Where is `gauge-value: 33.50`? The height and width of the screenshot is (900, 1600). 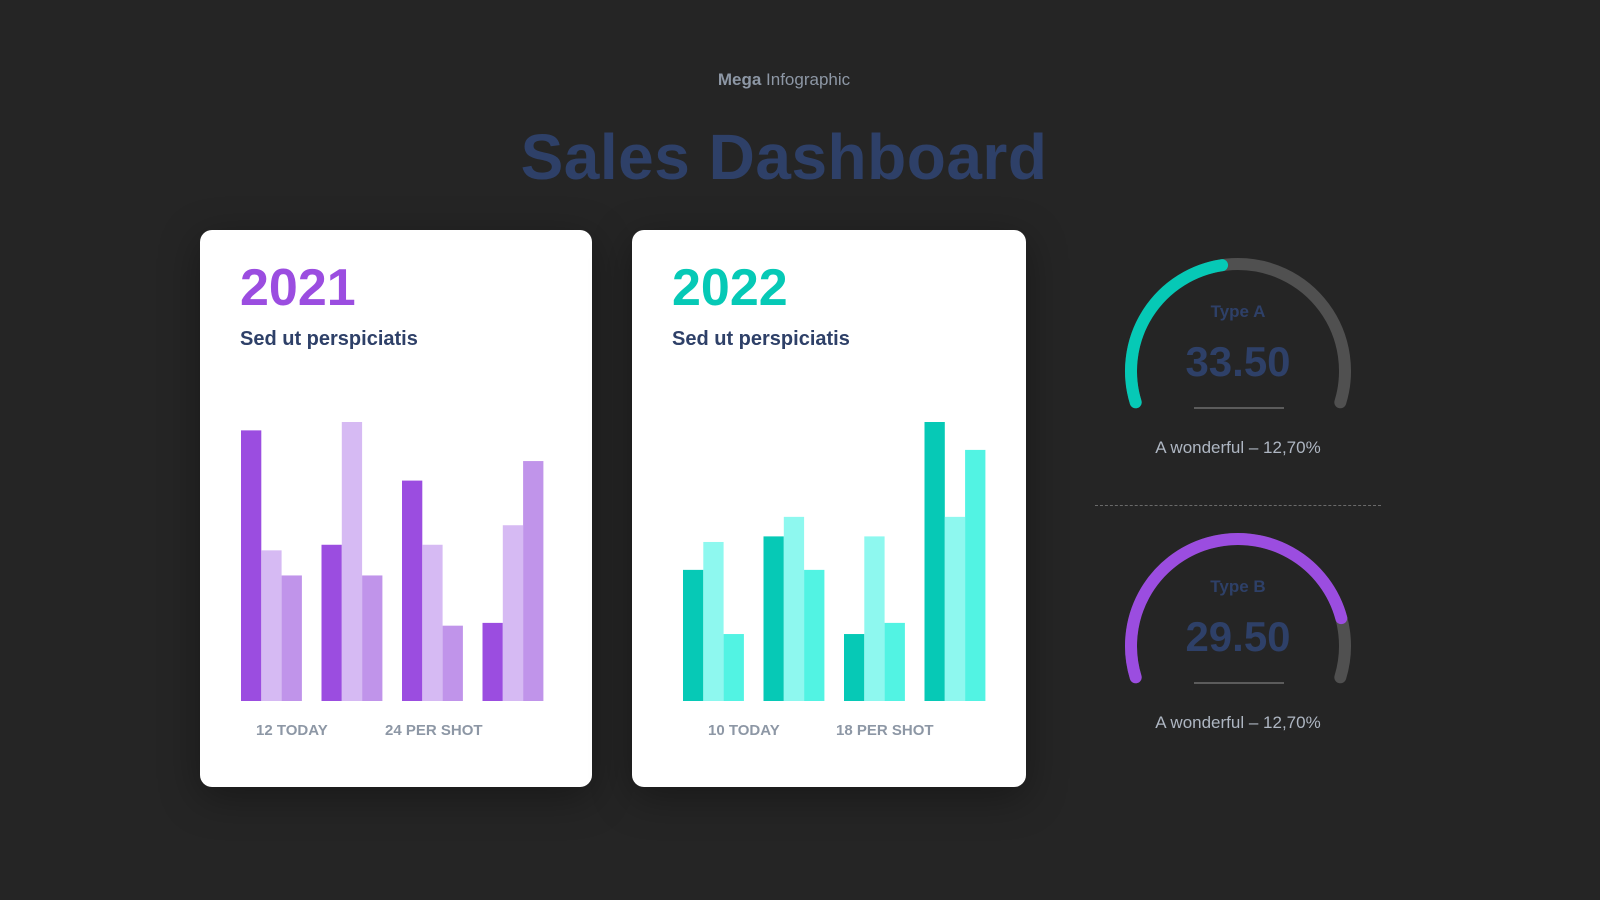 gauge-value: 33.50 is located at coordinates (1238, 361).